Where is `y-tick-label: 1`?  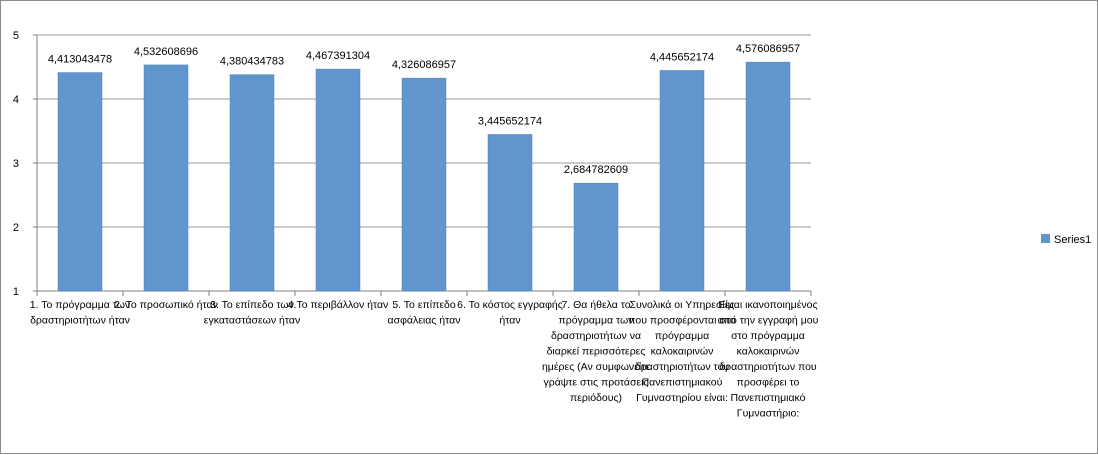
y-tick-label: 1 is located at coordinates (16, 292).